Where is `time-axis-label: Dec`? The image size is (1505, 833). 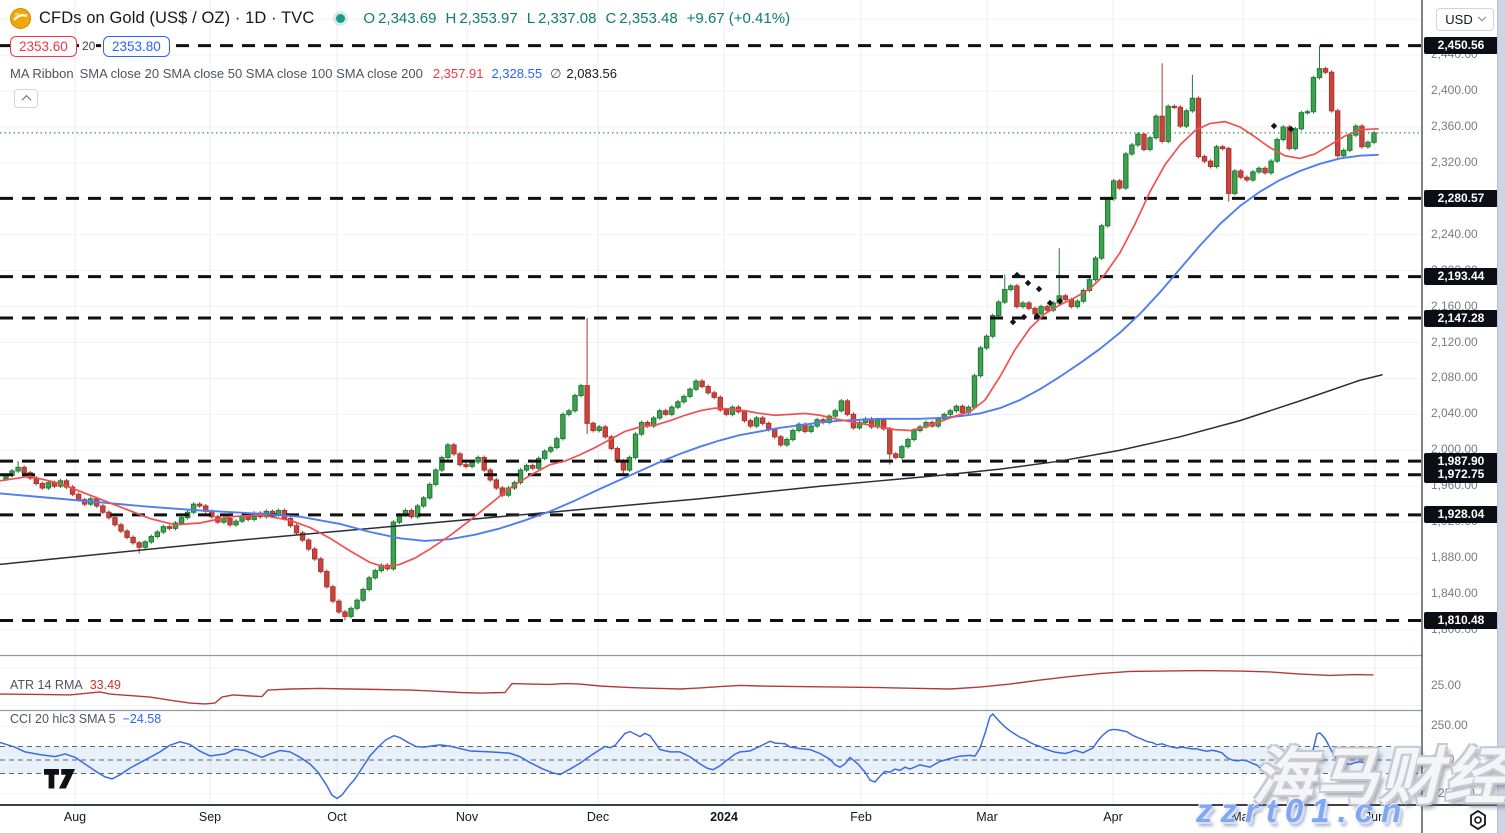
time-axis-label: Dec is located at coordinates (598, 817).